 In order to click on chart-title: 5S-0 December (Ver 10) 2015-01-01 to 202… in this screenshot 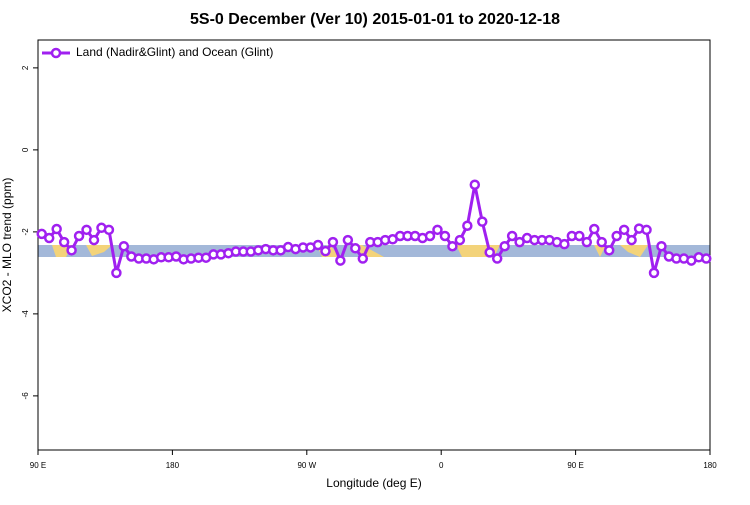, I will do `click(375, 19)`.